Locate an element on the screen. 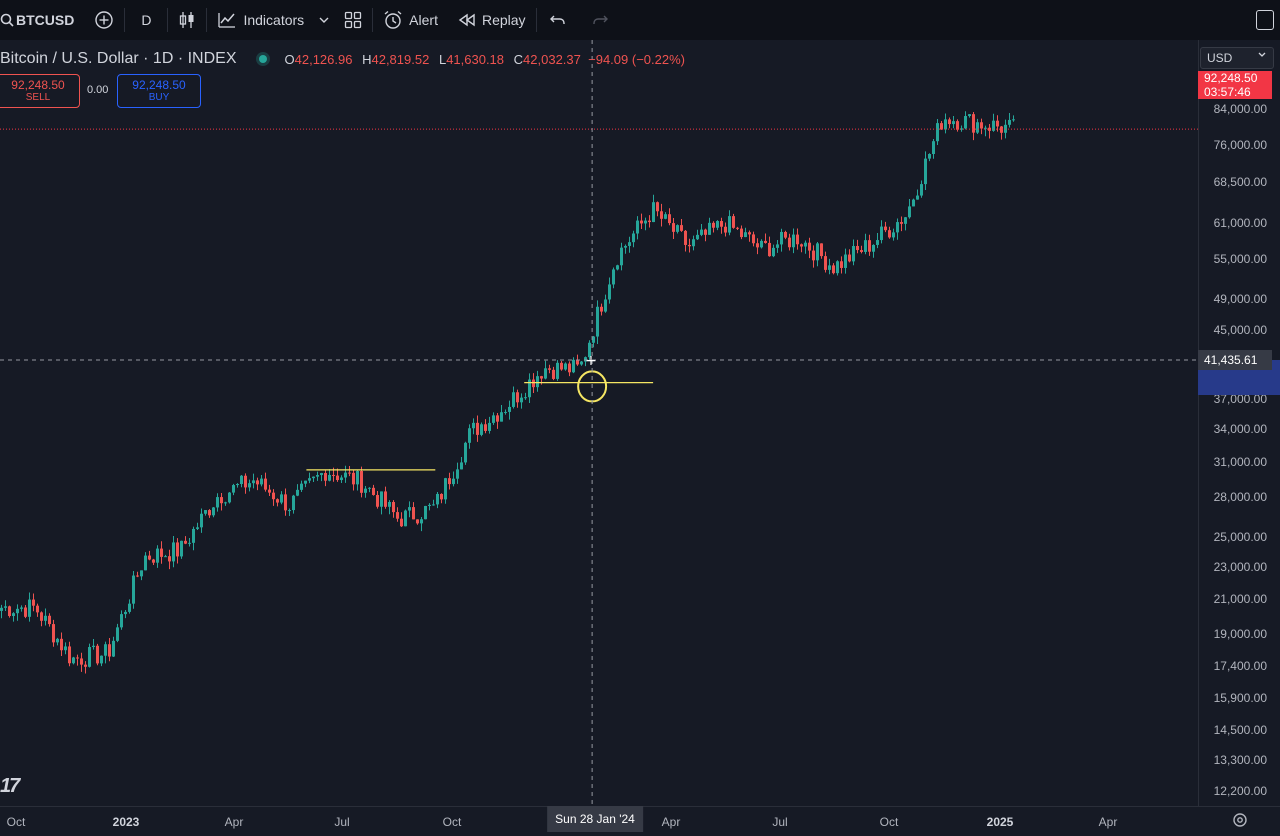 Image resolution: width=1280 pixels, height=836 pixels. buy-price: 92,248.50 is located at coordinates (159, 85).